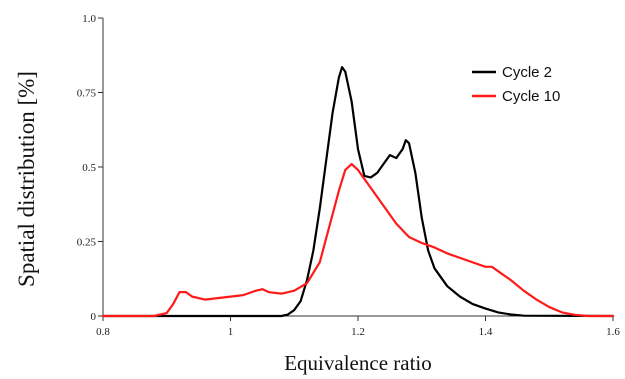  What do you see at coordinates (103, 332) in the screenshot?
I see `x-tick-label: 0.8` at bounding box center [103, 332].